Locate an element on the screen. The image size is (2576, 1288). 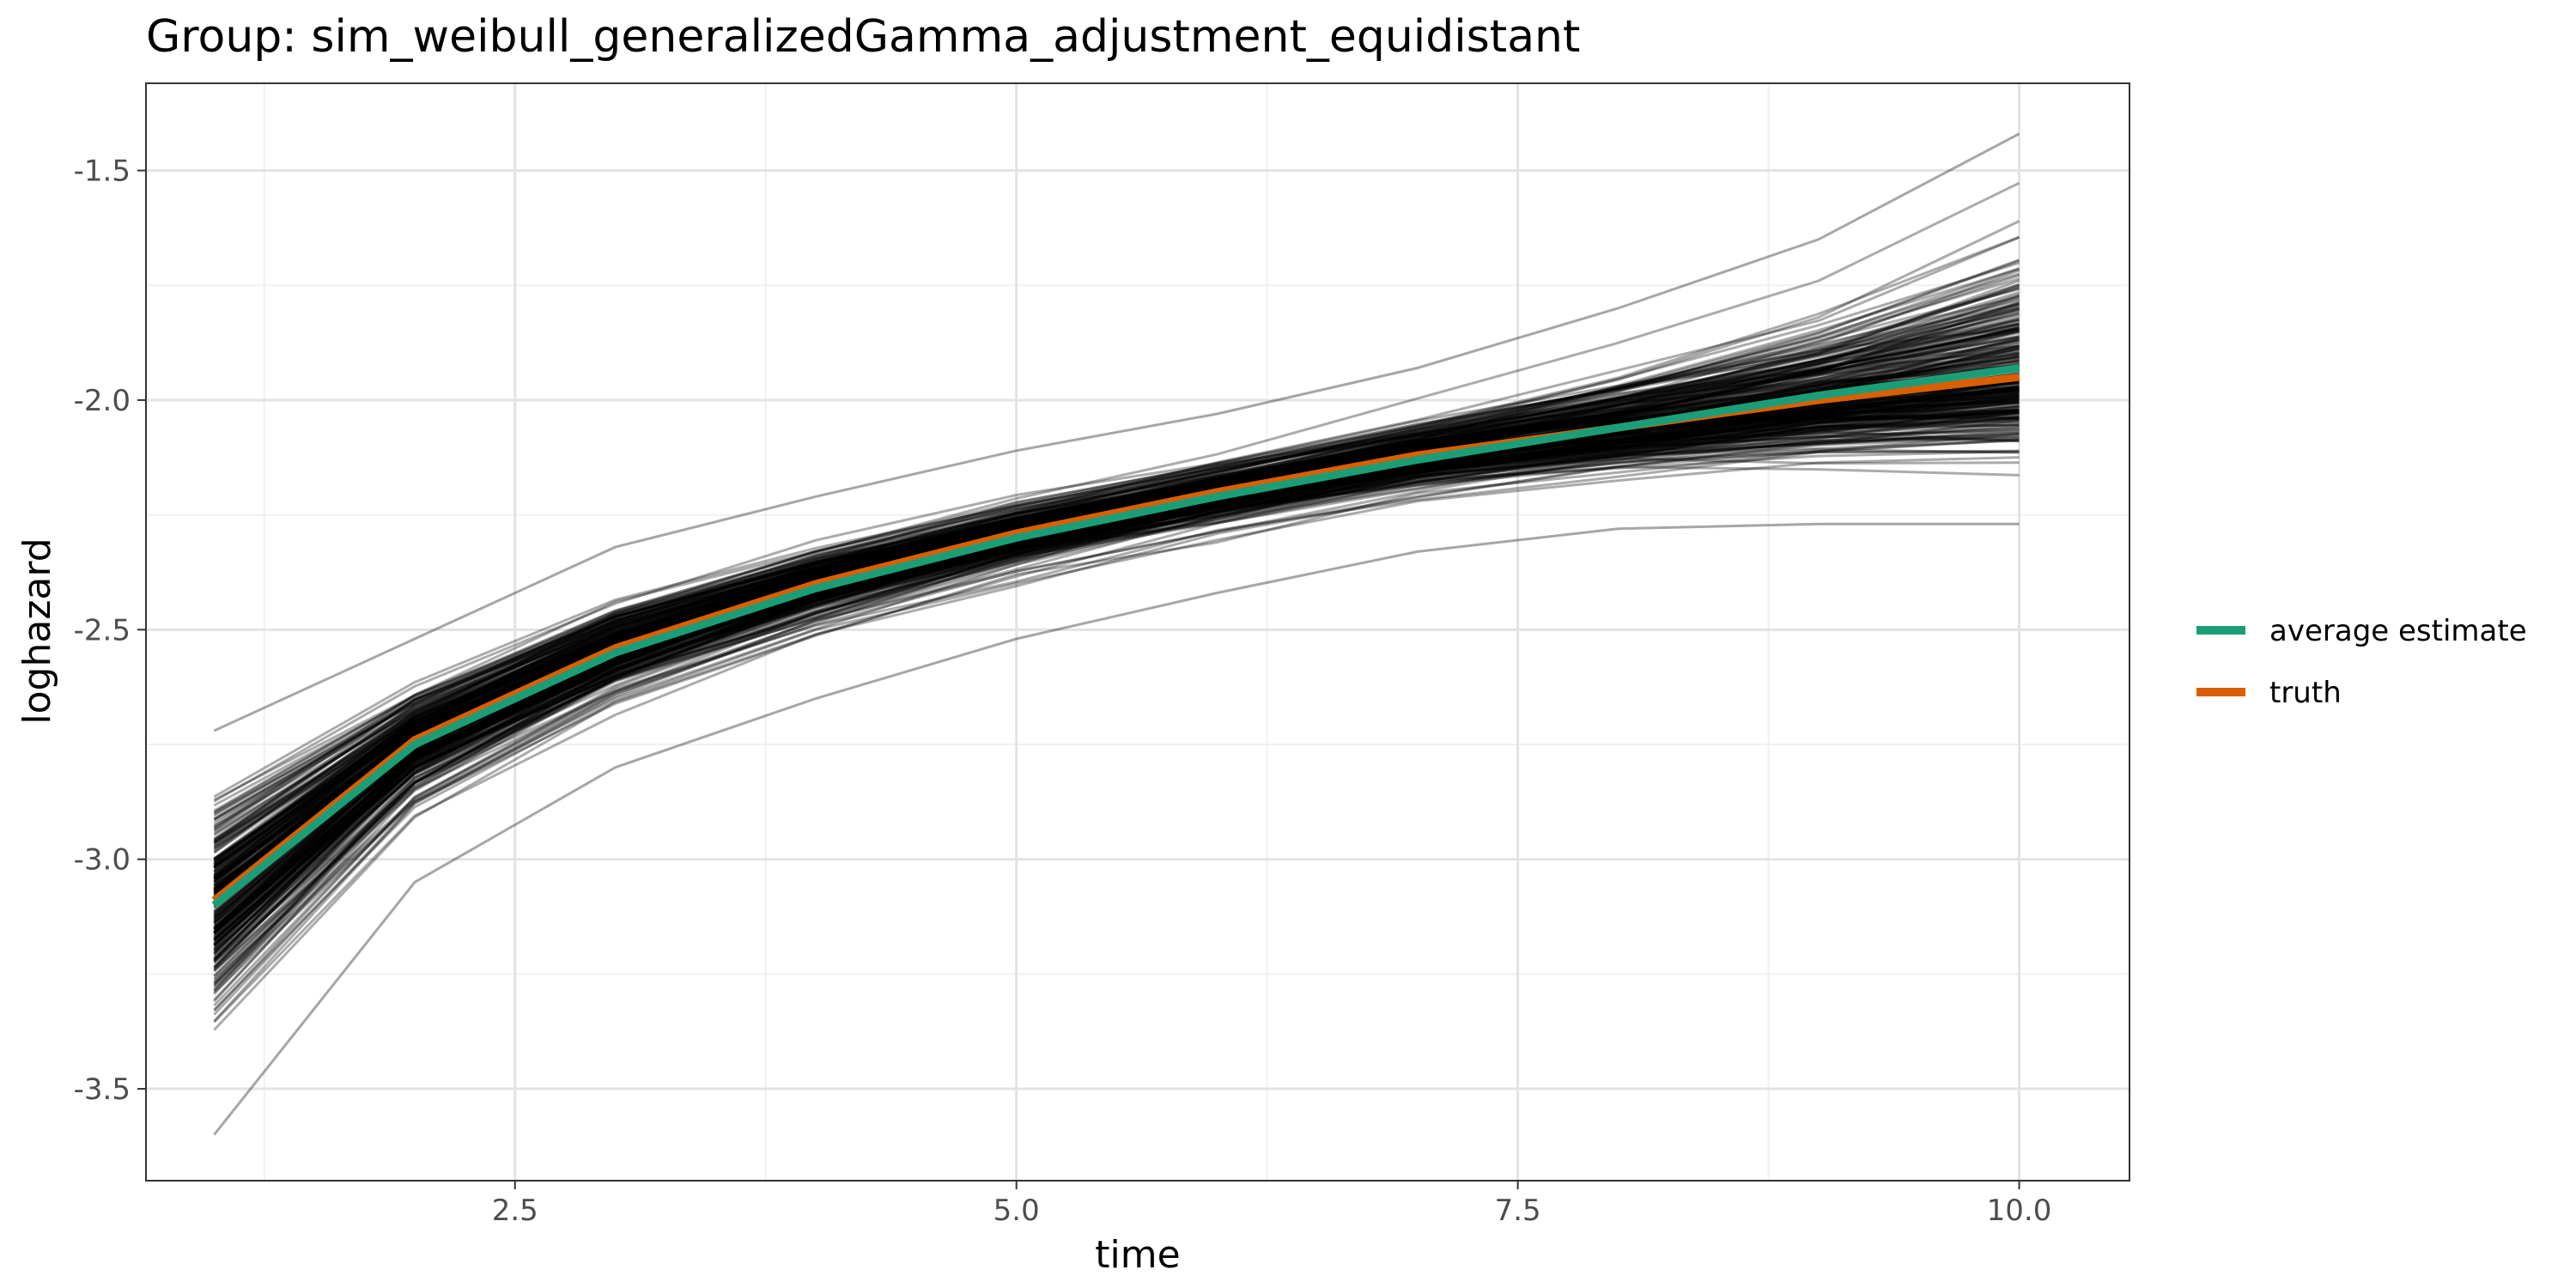
y-tick-label: -3.0 is located at coordinates (102, 861).